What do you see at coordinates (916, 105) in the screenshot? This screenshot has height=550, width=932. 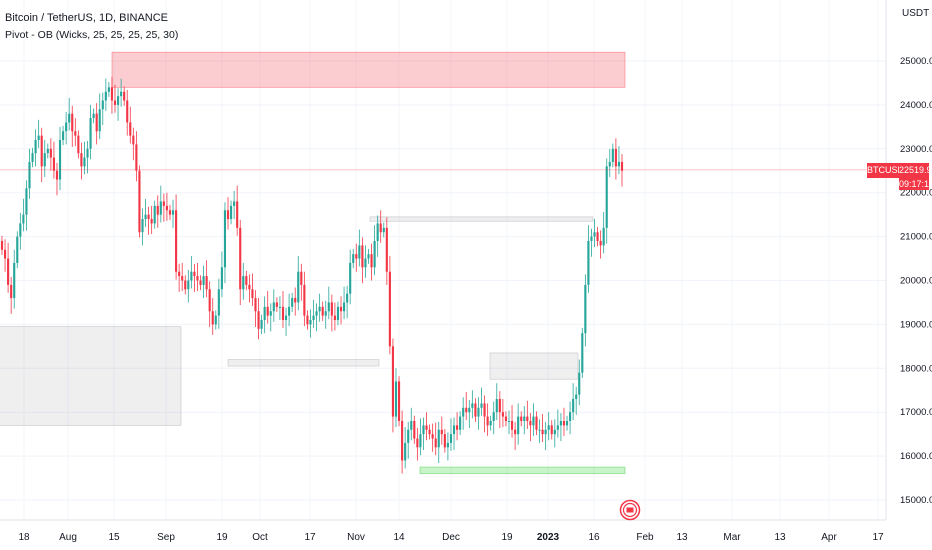 I see `y-tick-label: 24000.00` at bounding box center [916, 105].